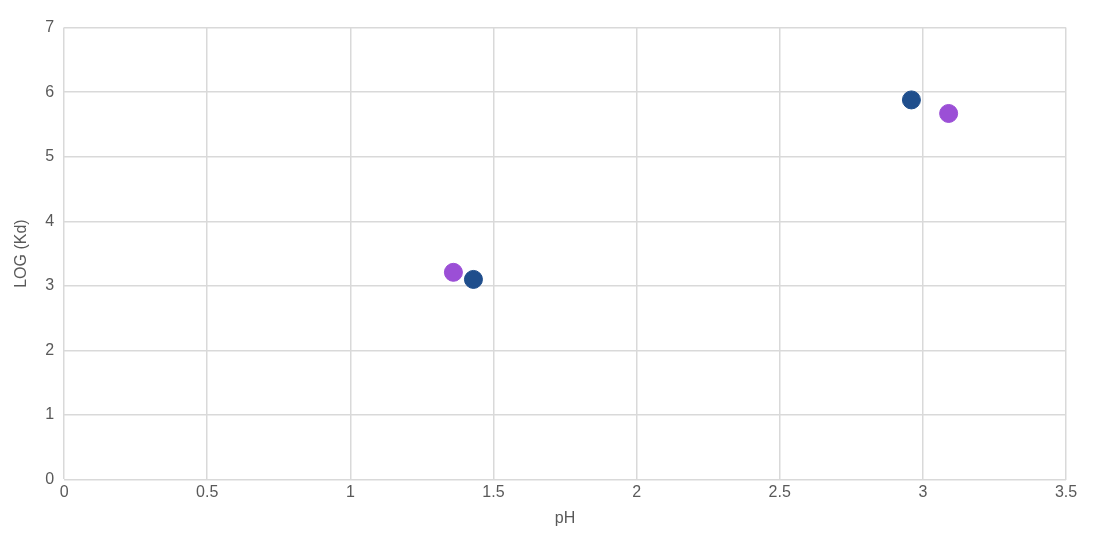 The width and height of the screenshot is (1094, 540). Describe the element at coordinates (50, 285) in the screenshot. I see `y-tick-label: 3` at that location.